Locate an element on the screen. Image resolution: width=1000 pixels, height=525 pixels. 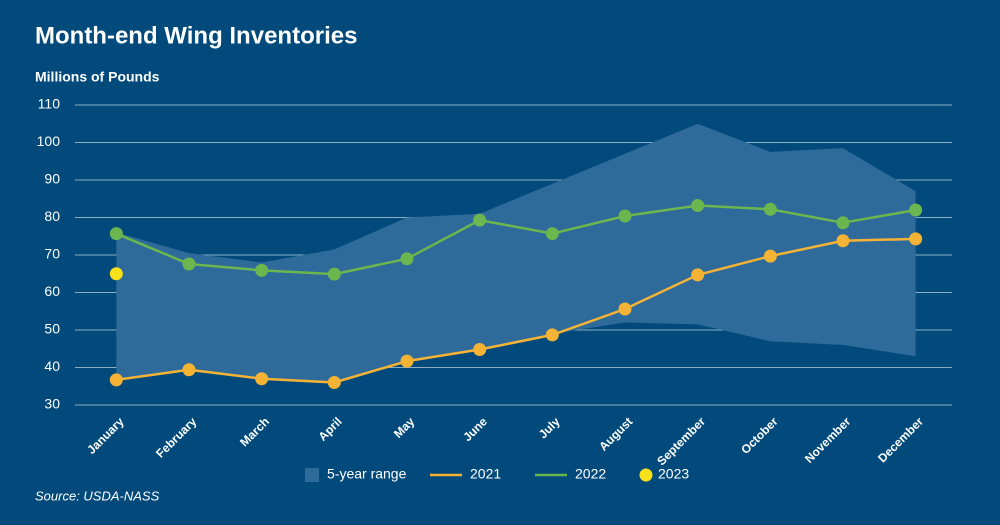
legend-label: 2021 is located at coordinates (485, 474).